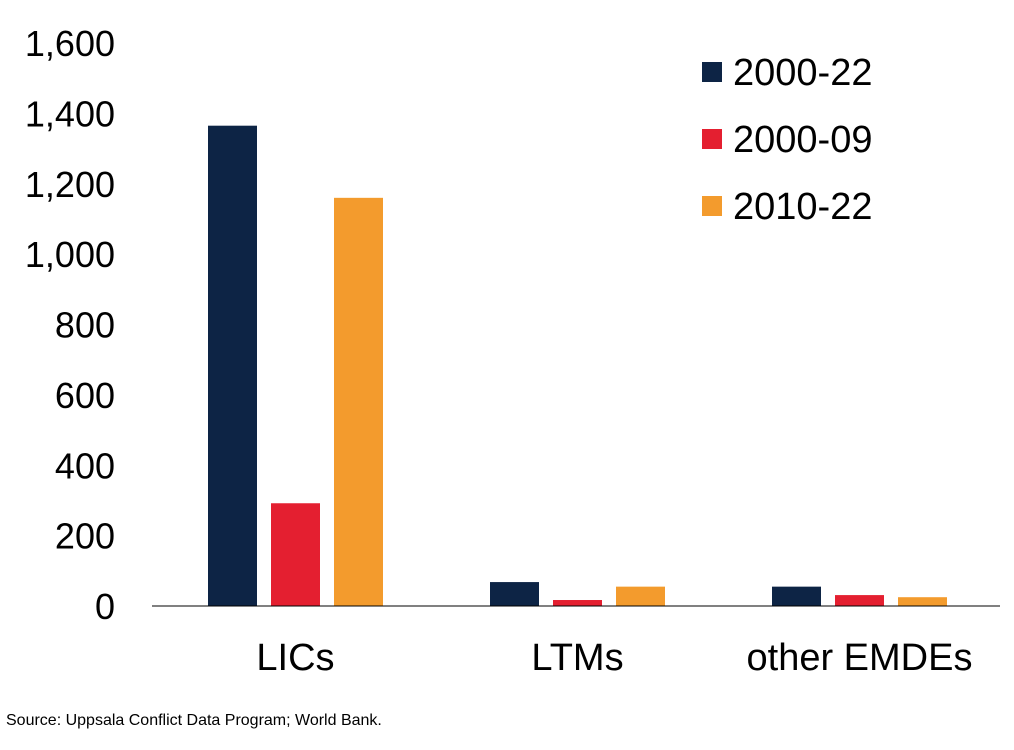  What do you see at coordinates (70, 184) in the screenshot?
I see `y-tick-label: 1,200` at bounding box center [70, 184].